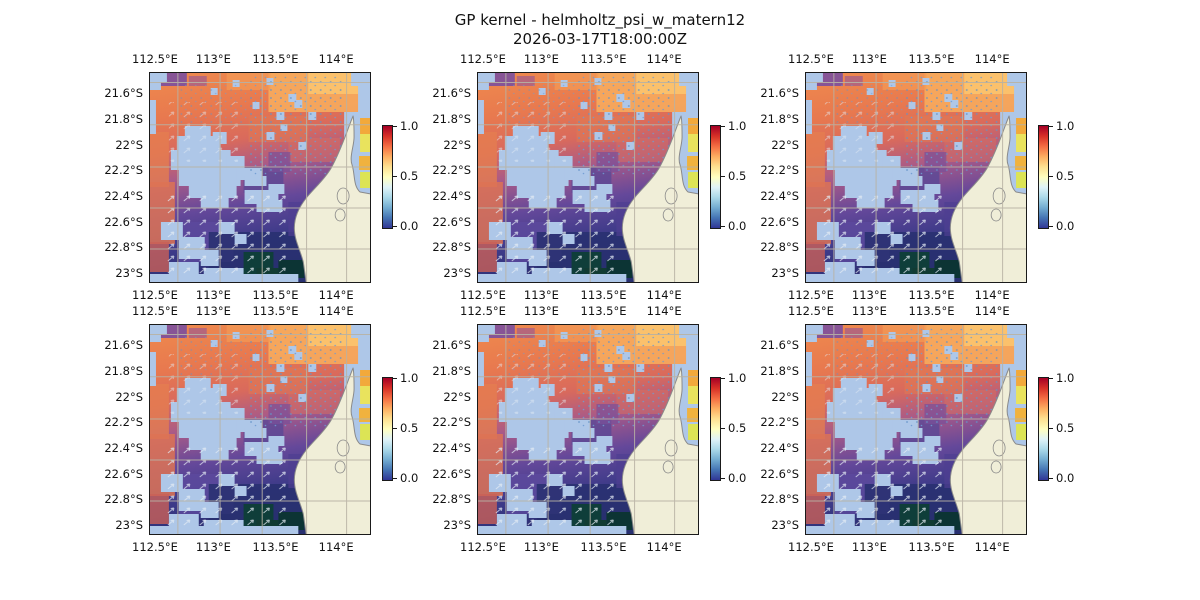 Image resolution: width=1200 pixels, height=600 pixels. What do you see at coordinates (123, 222) in the screenshot?
I see `y-tick-label: 22.6°S` at bounding box center [123, 222].